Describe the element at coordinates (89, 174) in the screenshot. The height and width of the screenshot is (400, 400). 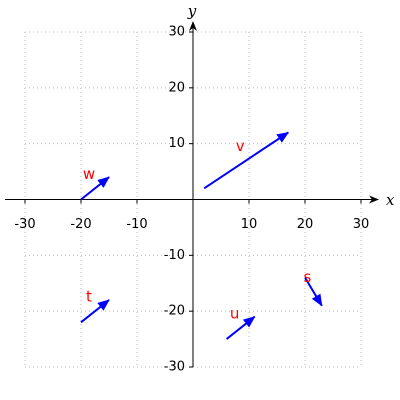
I see `vector-label: w` at that location.